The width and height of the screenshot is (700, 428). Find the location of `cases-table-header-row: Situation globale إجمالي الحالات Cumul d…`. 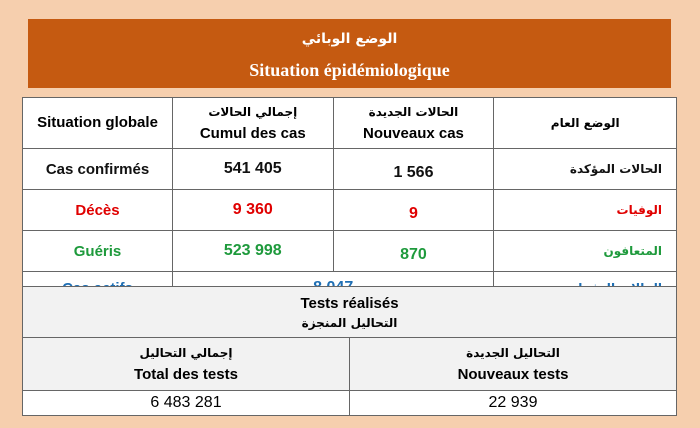

cases-table-header-row: Situation globale إجمالي الحالات Cumul d… is located at coordinates (349, 123).